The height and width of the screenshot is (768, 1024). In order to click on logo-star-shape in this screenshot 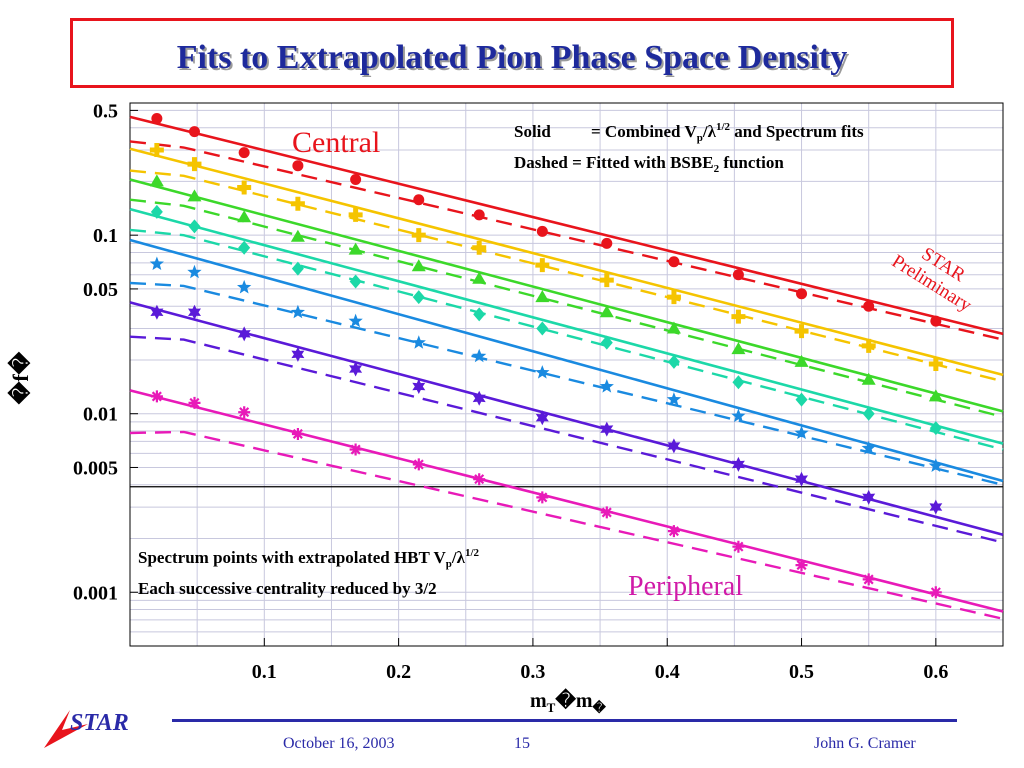, I will do `click(66, 729)`.